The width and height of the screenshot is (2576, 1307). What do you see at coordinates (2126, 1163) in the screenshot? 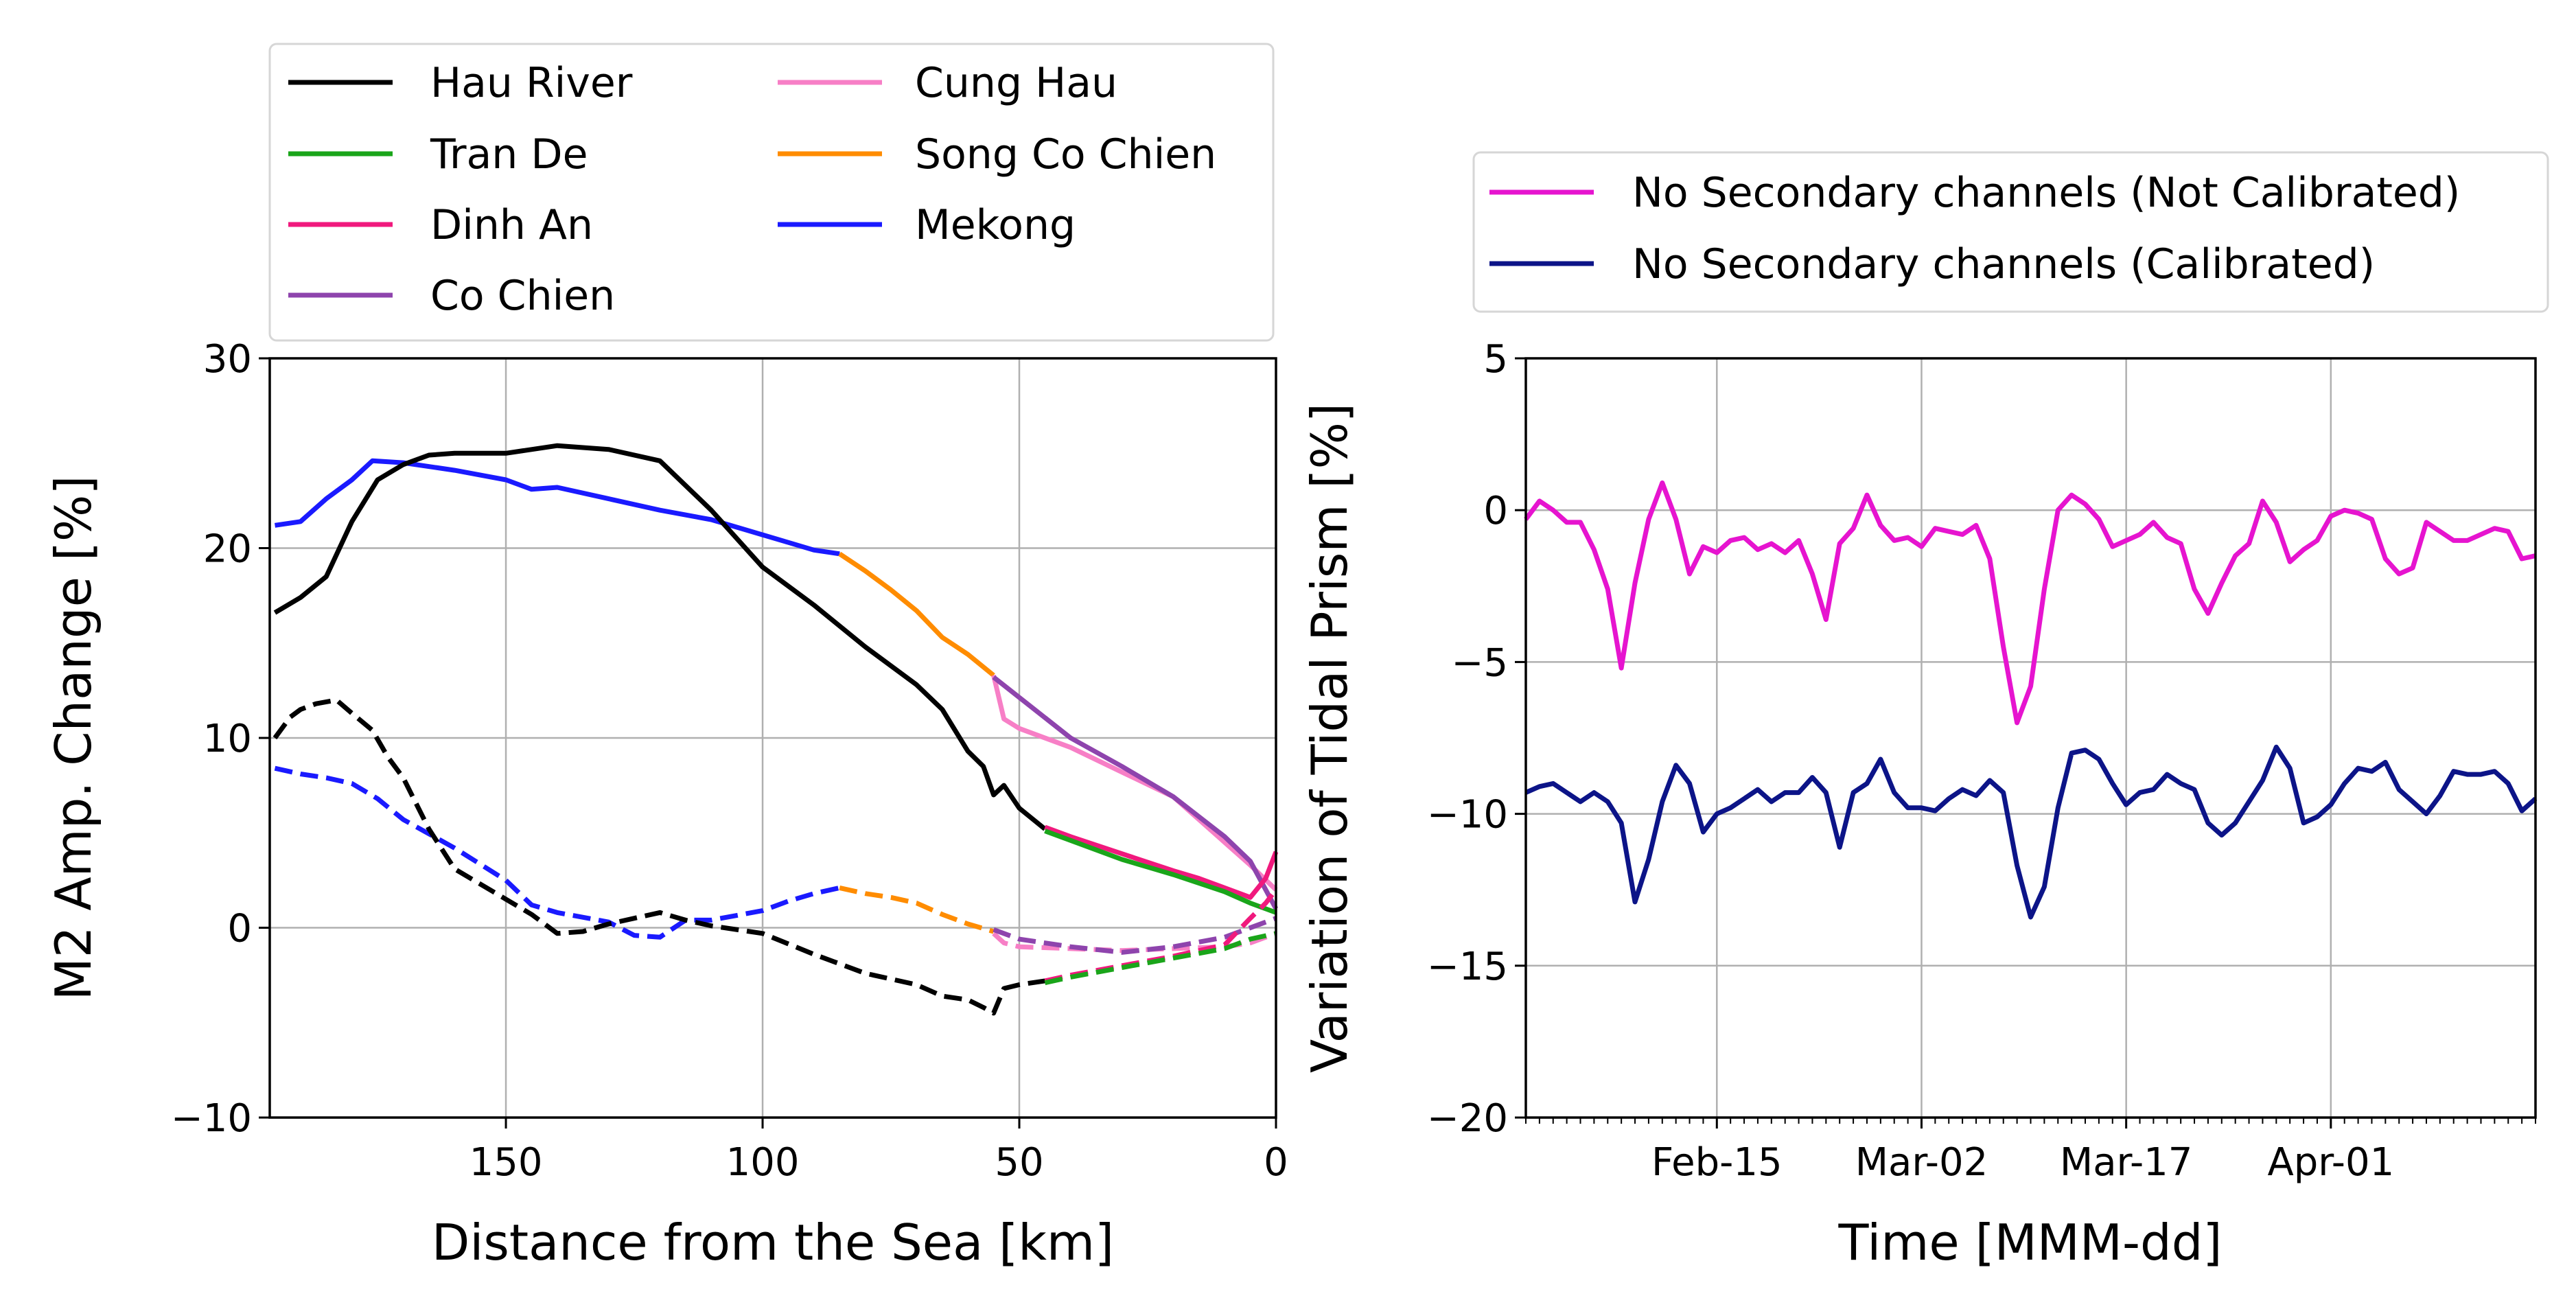
I see `x-tick-label: Mar-17` at bounding box center [2126, 1163].